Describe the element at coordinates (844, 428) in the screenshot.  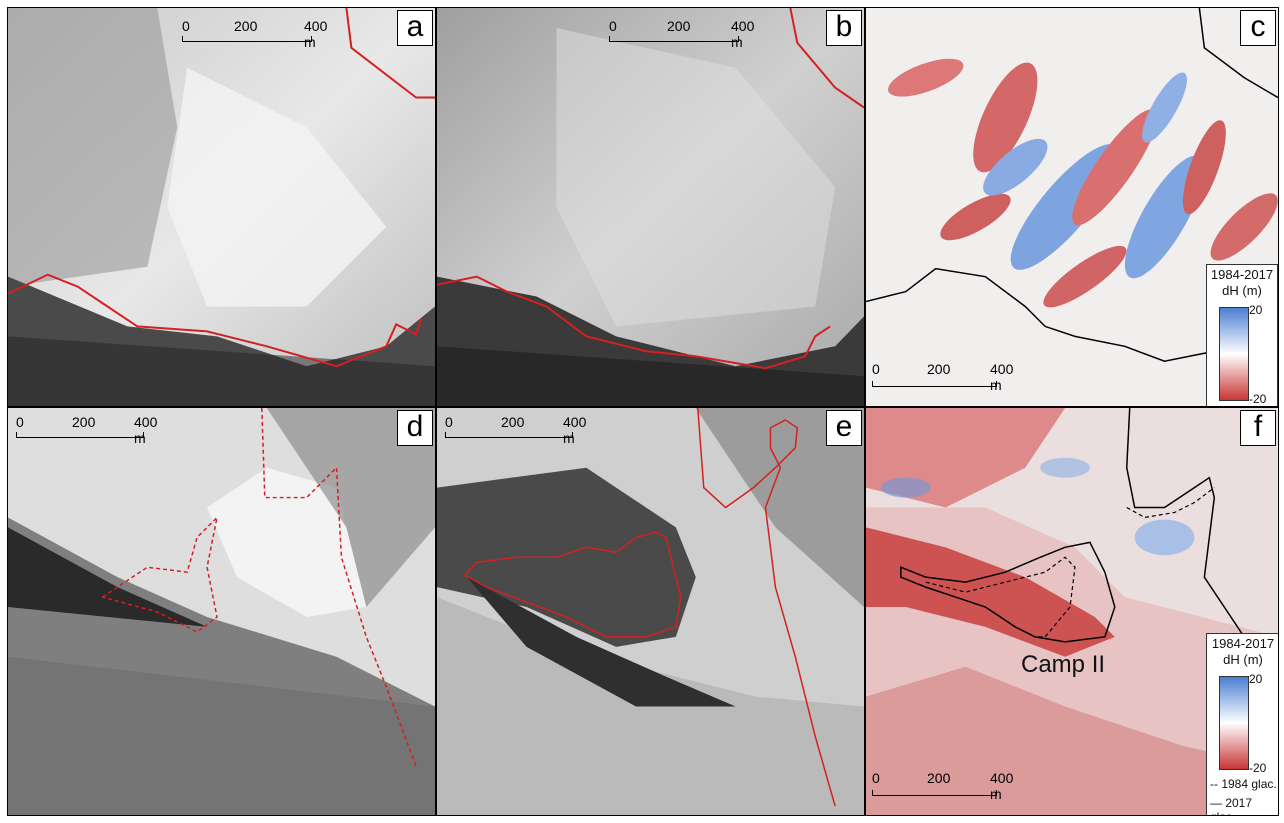
I see `panel-label-e: e` at that location.